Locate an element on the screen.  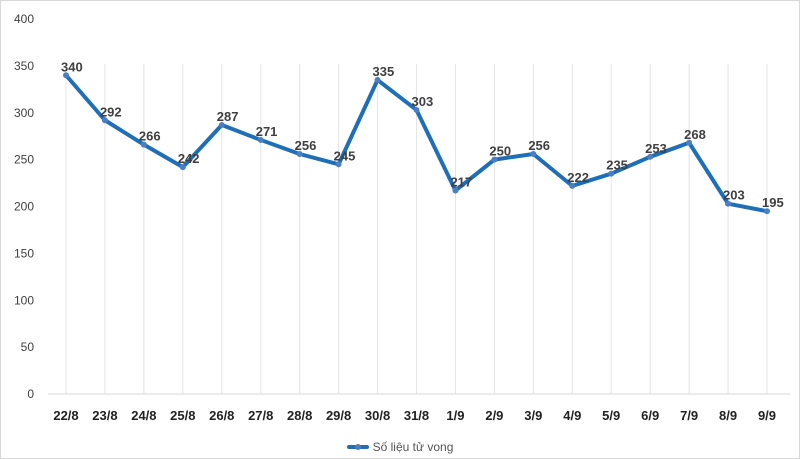
x-tick-label: 22/8 is located at coordinates (65, 415).